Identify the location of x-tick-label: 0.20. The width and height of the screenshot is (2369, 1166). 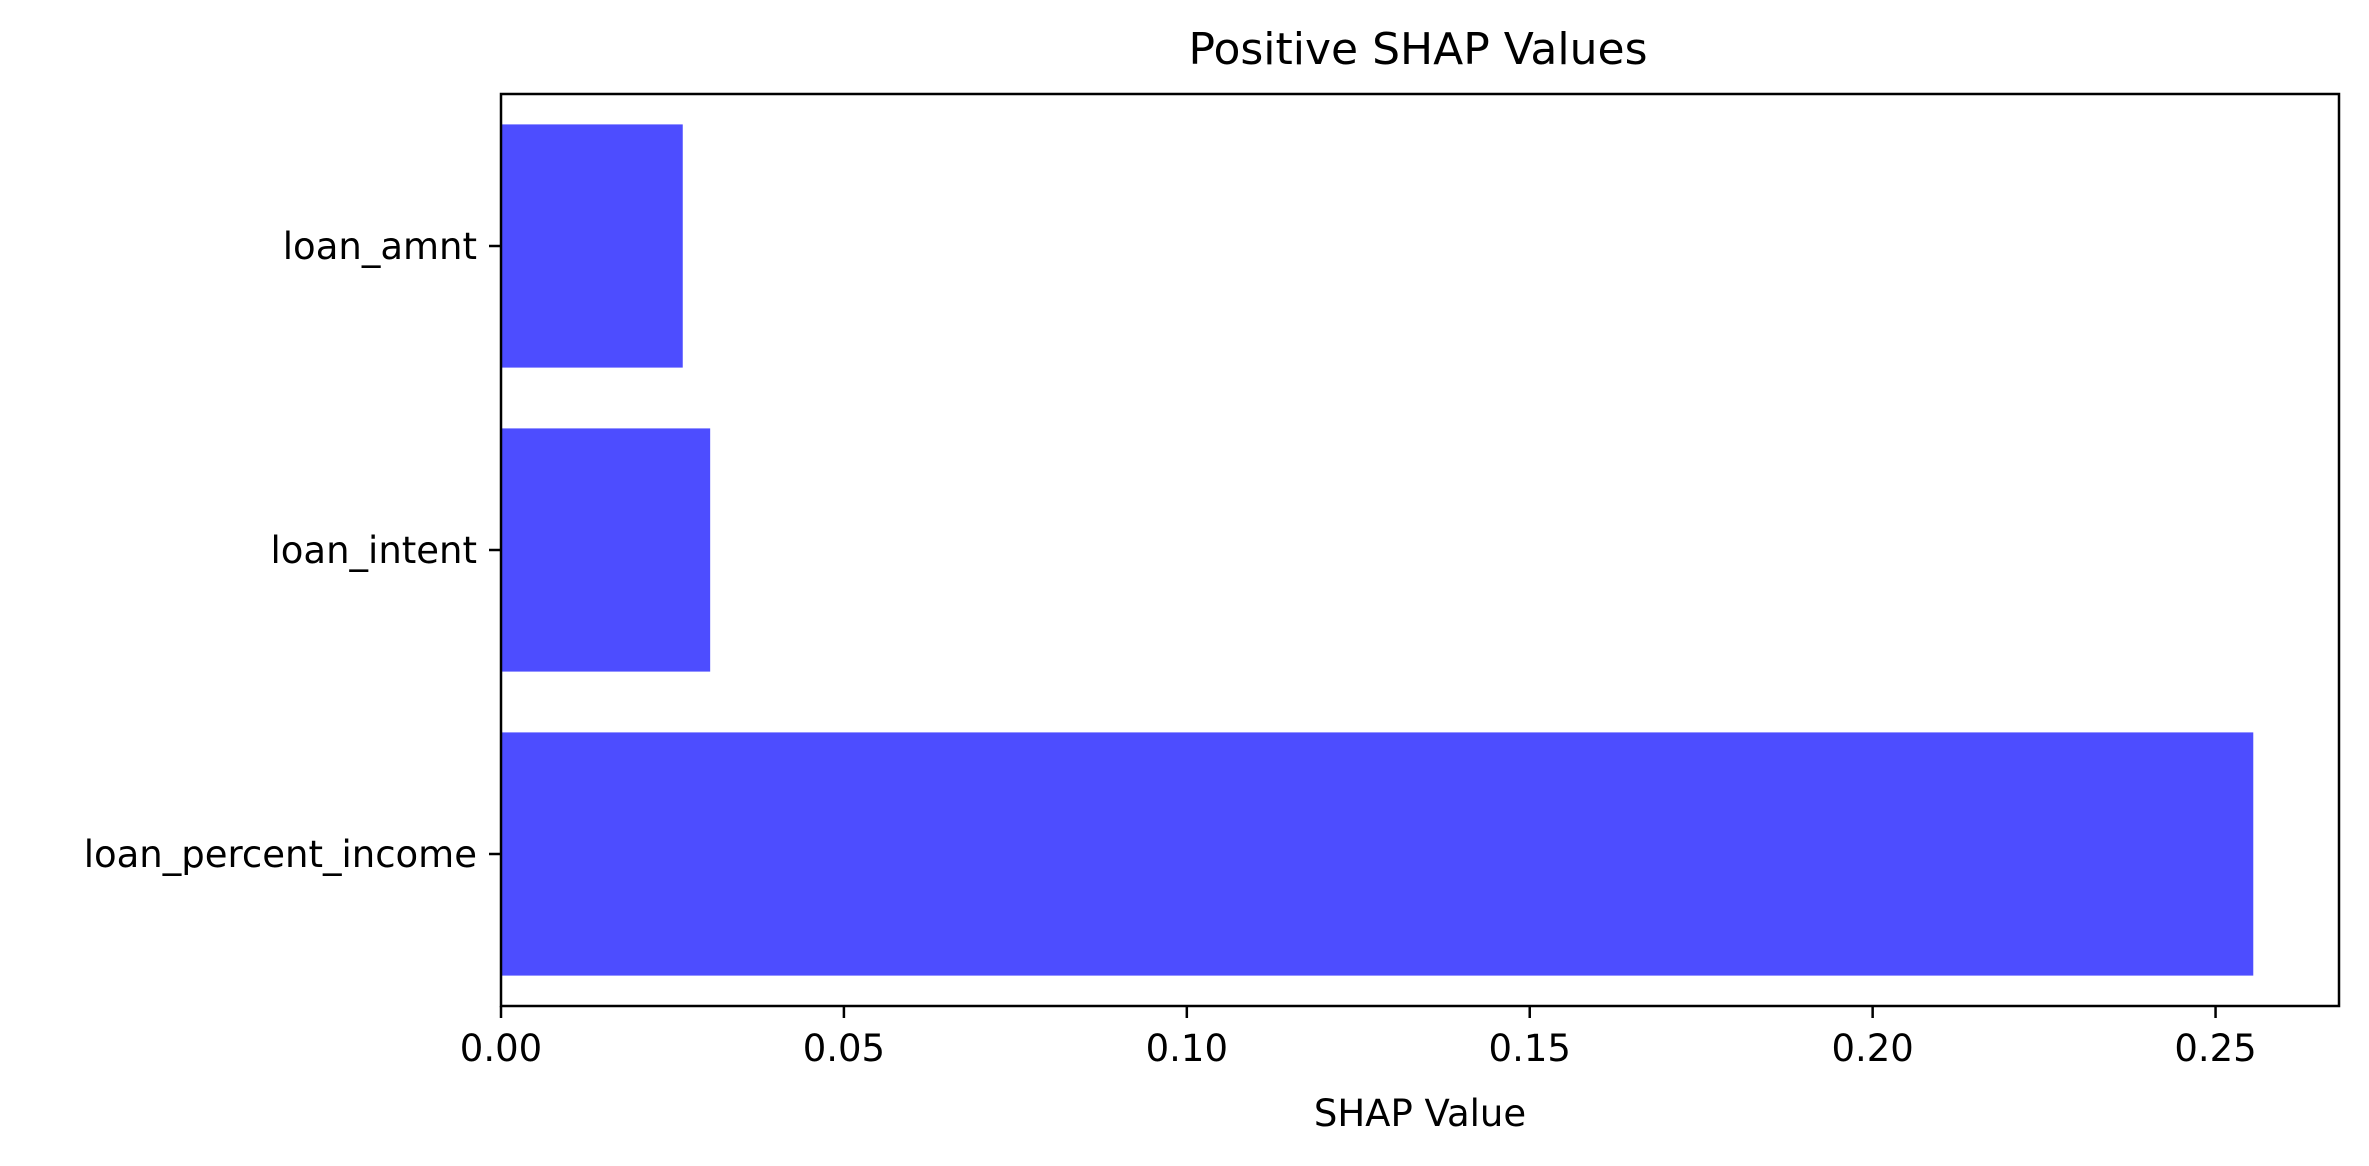
(1872, 1048).